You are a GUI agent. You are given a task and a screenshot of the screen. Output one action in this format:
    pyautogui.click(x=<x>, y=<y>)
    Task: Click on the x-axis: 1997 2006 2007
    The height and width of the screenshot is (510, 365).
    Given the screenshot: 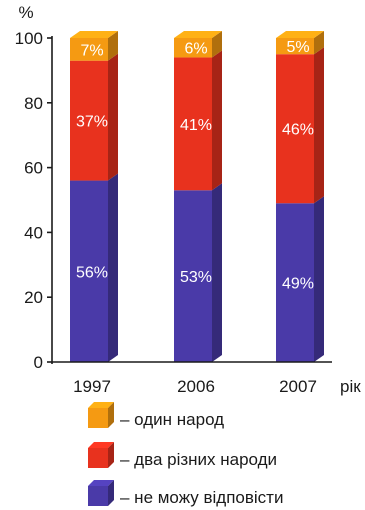 What is the action you would take?
    pyautogui.click(x=192, y=378)
    